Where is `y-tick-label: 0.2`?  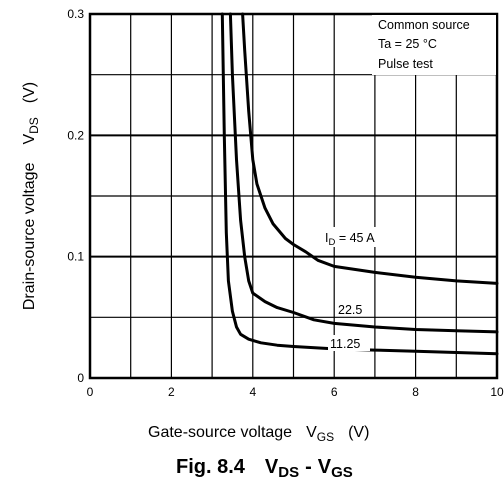
y-tick-label: 0.2 is located at coordinates (75, 135).